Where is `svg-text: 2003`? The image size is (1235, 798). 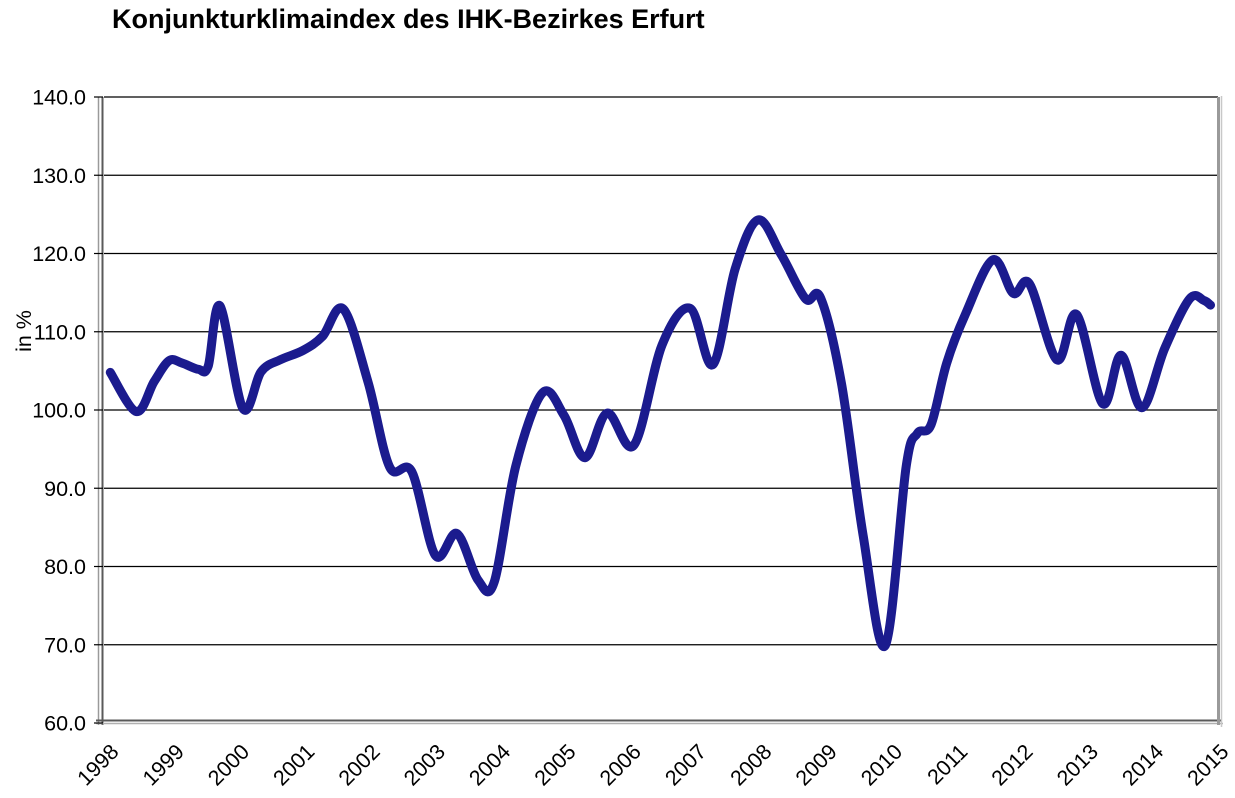
svg-text: 2003 is located at coordinates (424, 765).